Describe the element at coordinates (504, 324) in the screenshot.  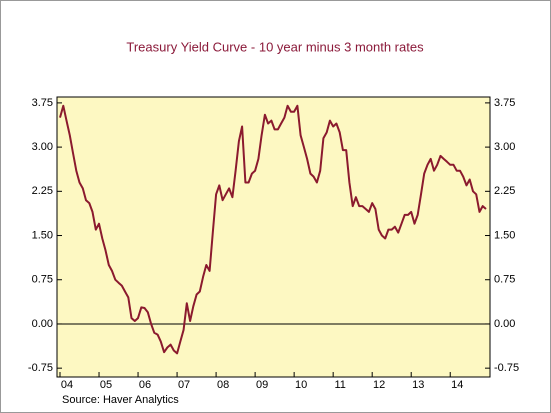
I see `y2-tick-label: 0.00` at that location.